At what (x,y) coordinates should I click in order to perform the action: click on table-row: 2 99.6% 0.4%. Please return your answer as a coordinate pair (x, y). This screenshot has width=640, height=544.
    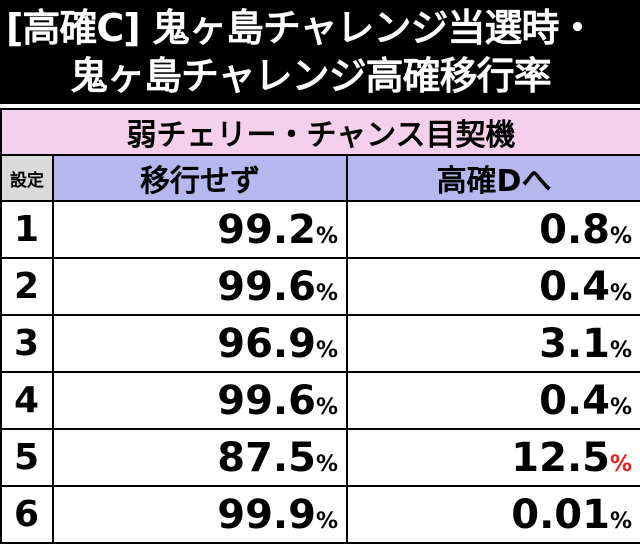
    Looking at the image, I should click on (320, 286).